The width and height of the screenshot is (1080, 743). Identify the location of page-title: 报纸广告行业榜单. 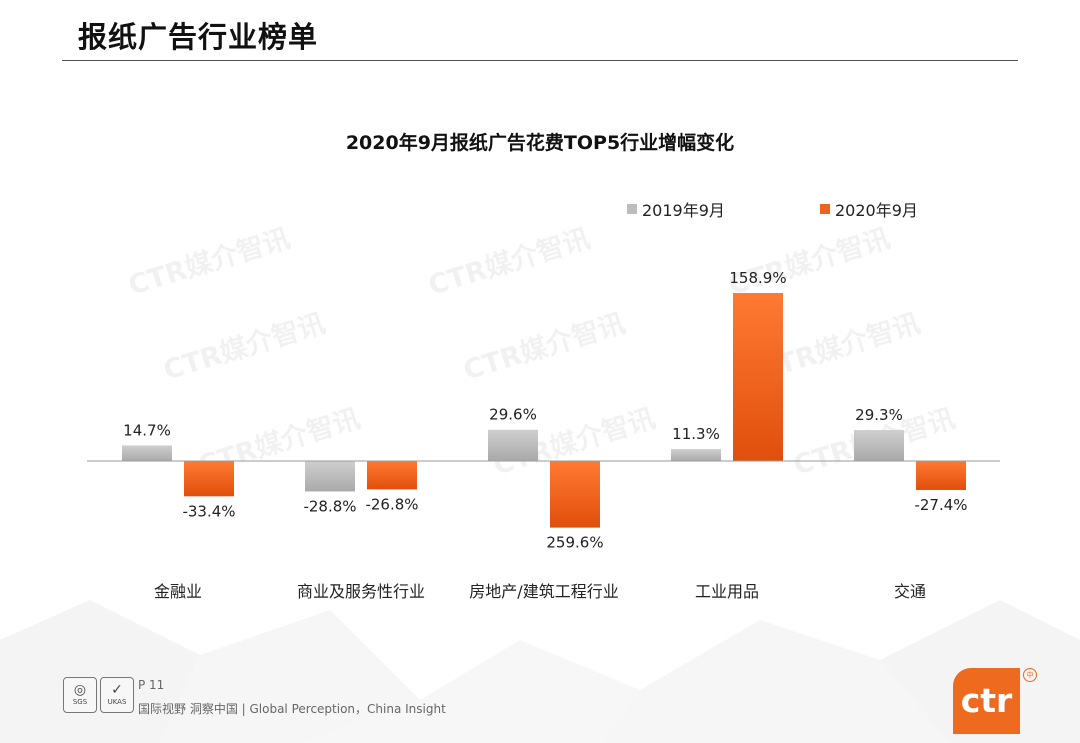
(198, 37).